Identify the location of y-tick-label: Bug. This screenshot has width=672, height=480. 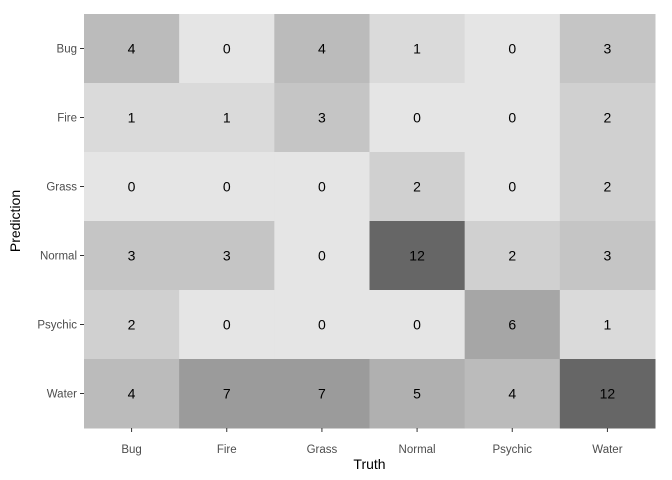
(67, 50).